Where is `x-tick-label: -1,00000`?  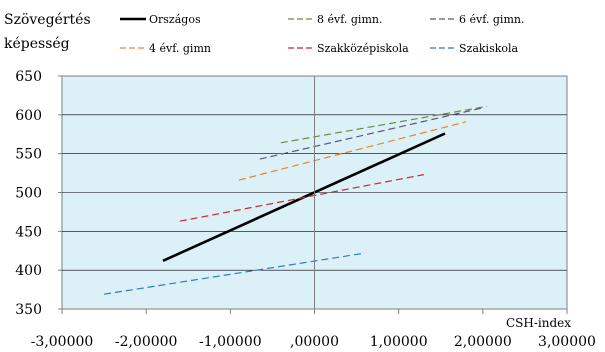 x-tick-label: -1,00000 is located at coordinates (230, 342).